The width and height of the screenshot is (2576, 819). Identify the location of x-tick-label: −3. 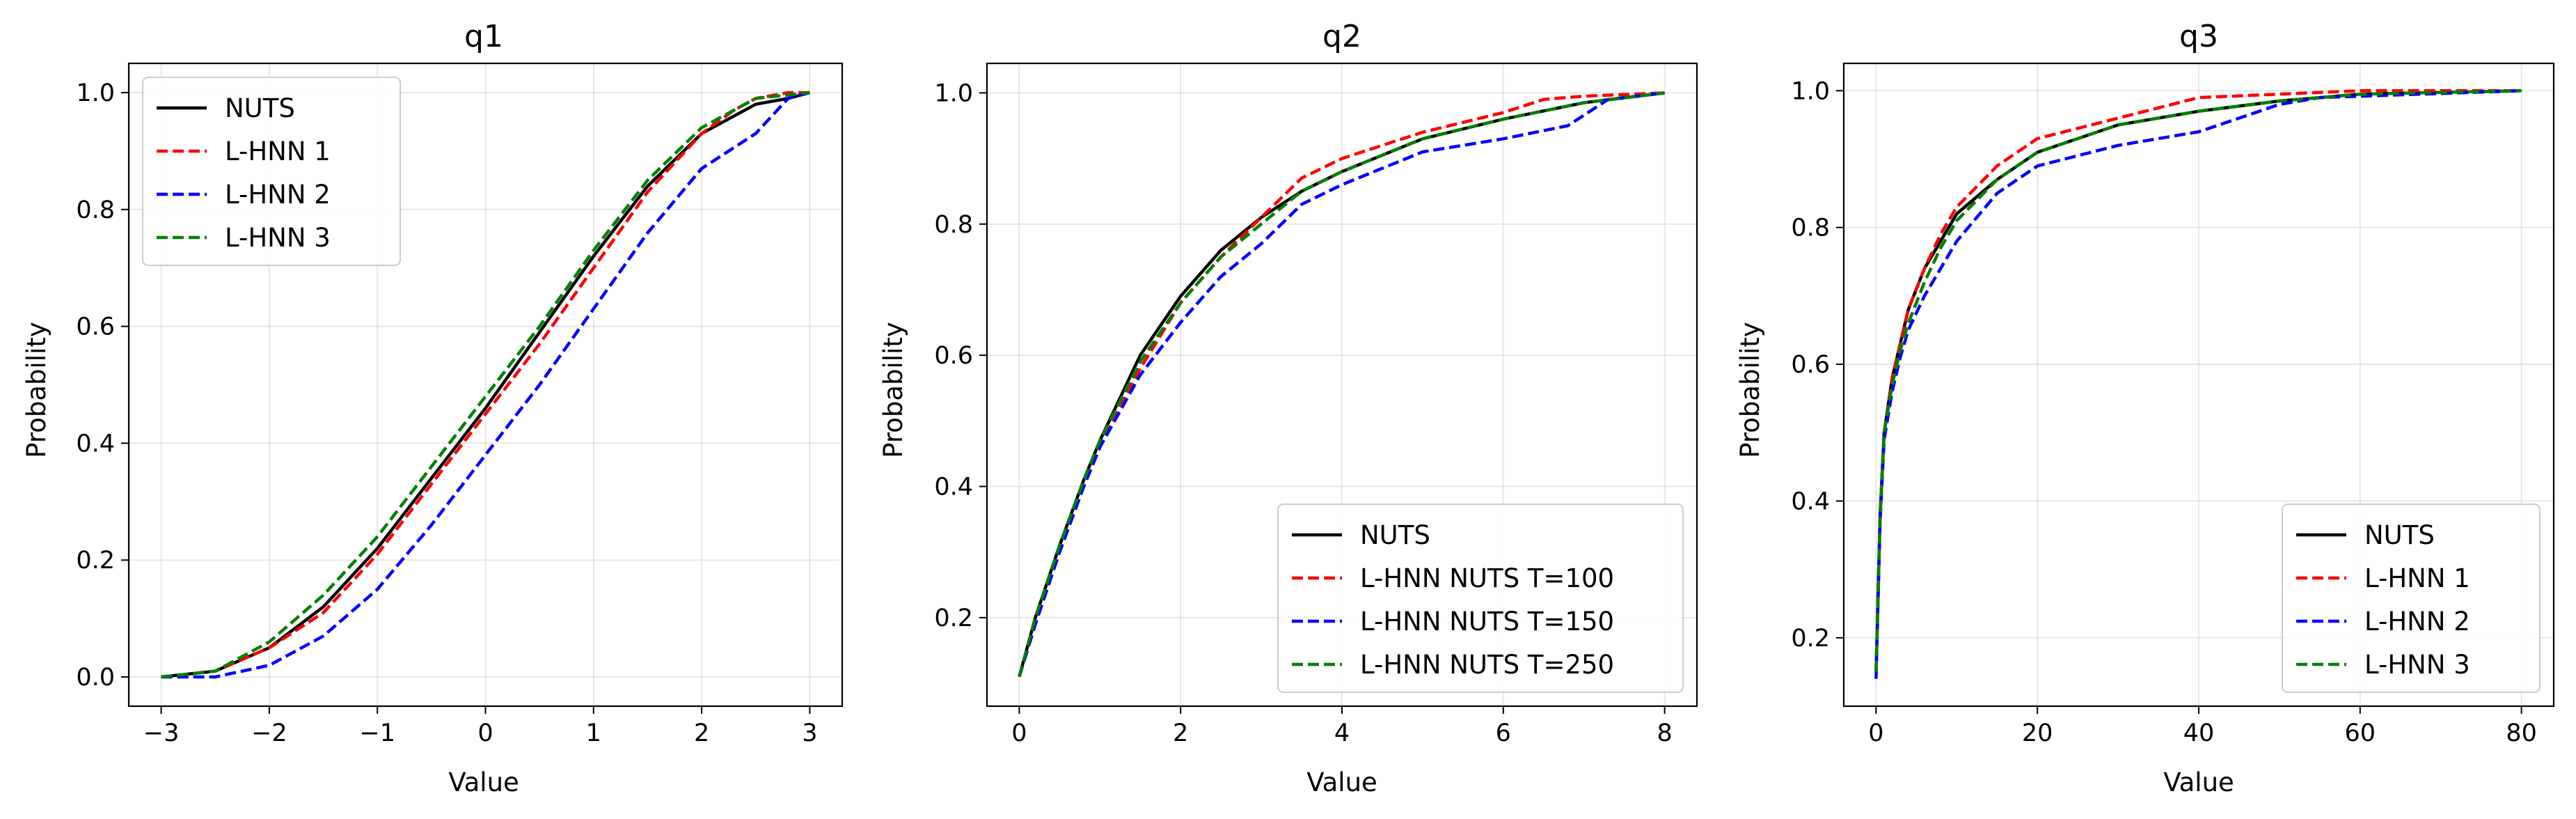
(161, 733).